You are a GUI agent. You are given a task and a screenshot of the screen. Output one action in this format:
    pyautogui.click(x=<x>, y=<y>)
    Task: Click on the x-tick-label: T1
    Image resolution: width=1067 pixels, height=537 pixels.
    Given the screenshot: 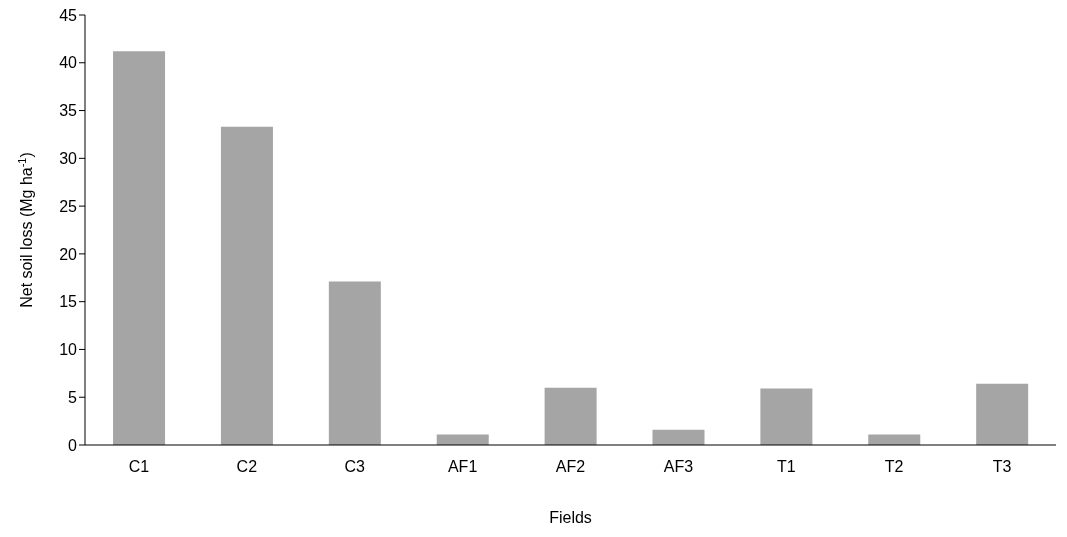 What is the action you would take?
    pyautogui.click(x=786, y=467)
    